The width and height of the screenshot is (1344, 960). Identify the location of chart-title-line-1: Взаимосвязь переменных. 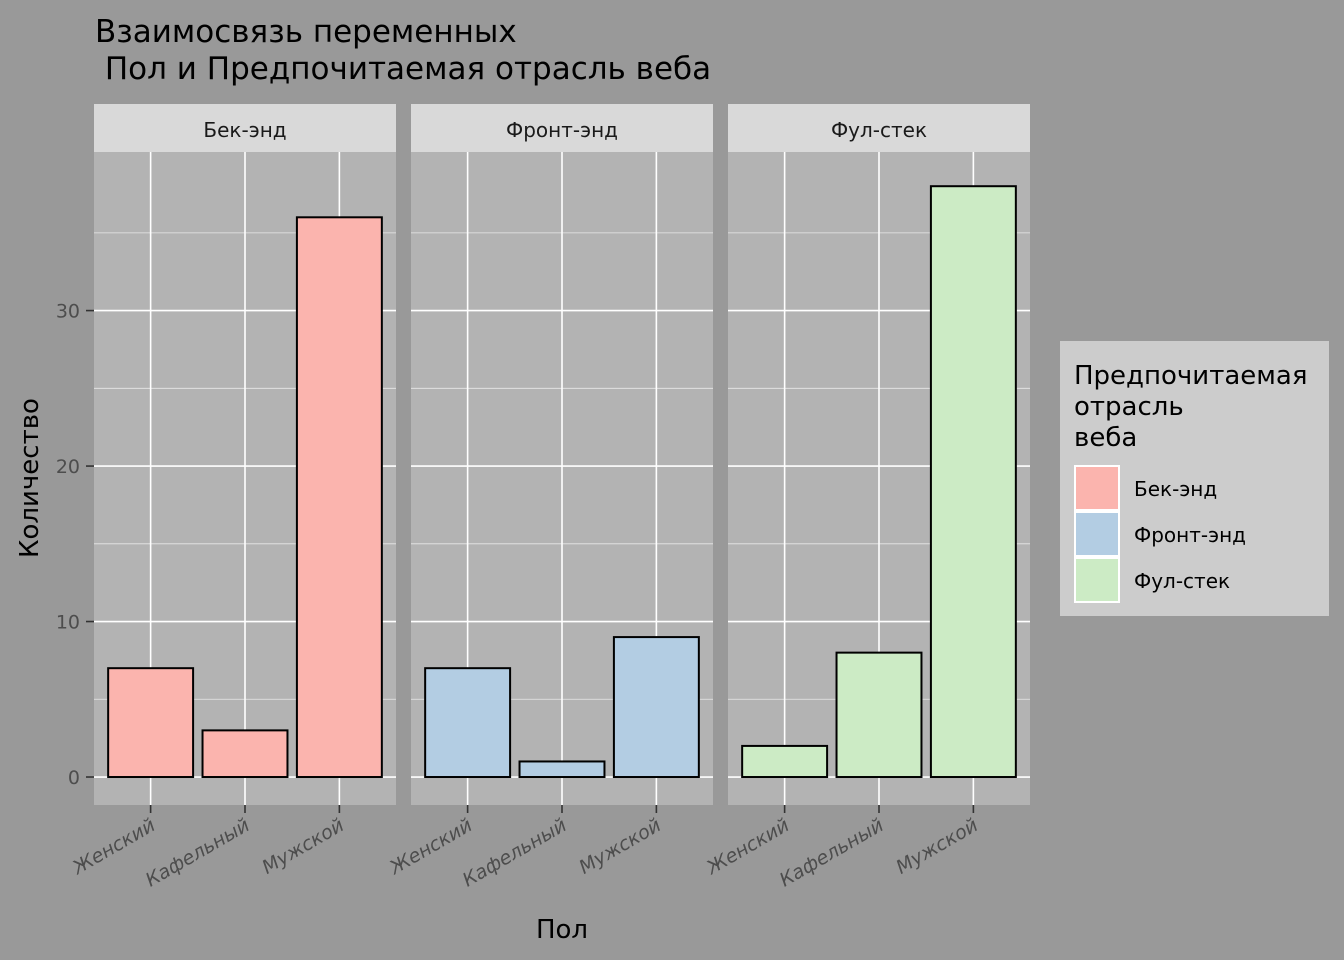
(306, 32).